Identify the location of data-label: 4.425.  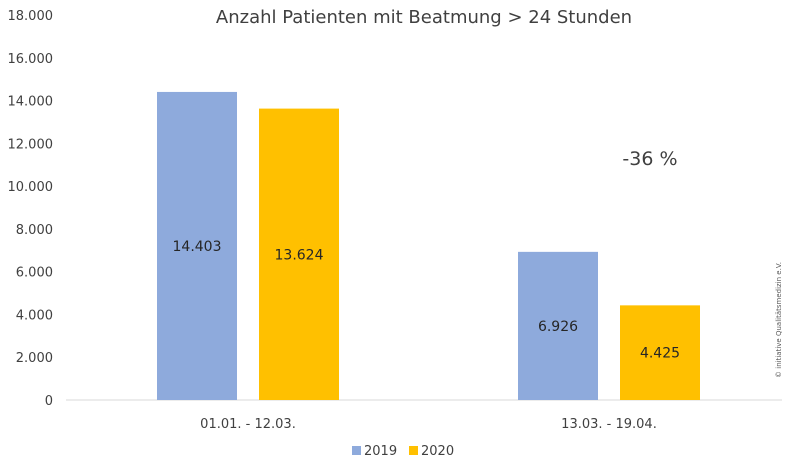
(660, 354).